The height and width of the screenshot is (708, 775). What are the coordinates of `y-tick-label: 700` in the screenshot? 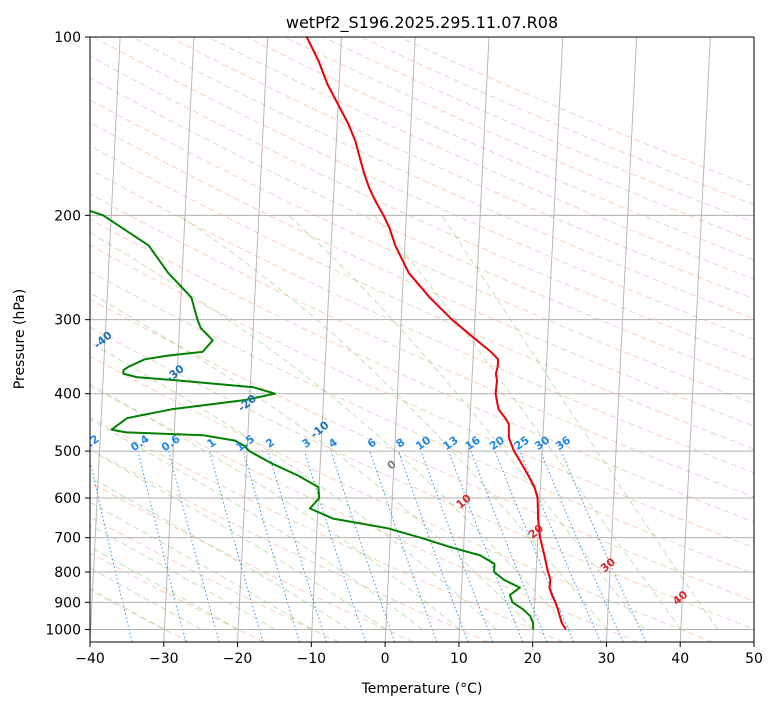 It's located at (67, 539).